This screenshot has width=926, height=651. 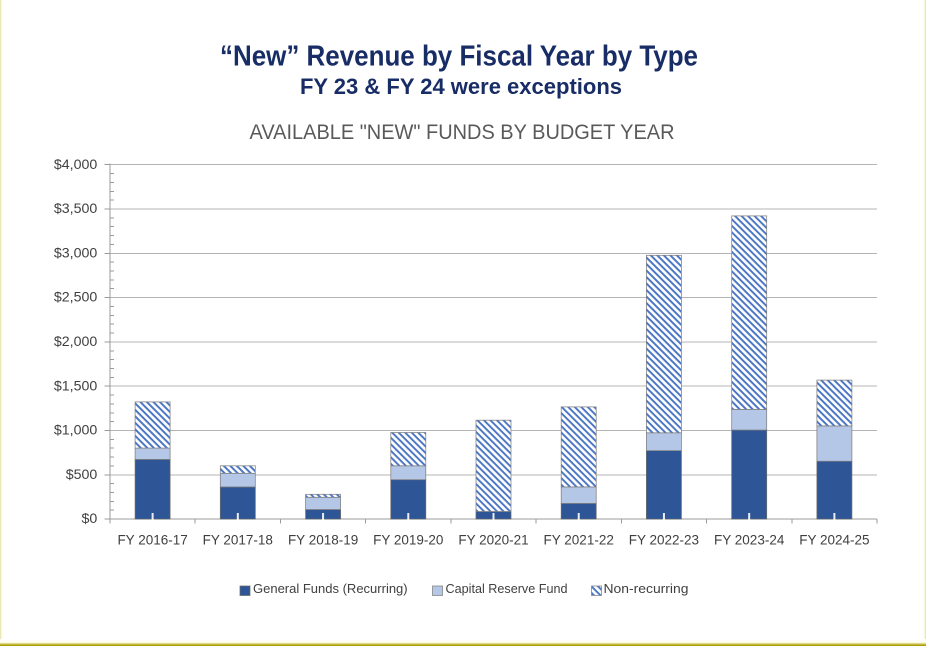 What do you see at coordinates (493, 539) in the screenshot?
I see `svg-text: FY 2020-21` at bounding box center [493, 539].